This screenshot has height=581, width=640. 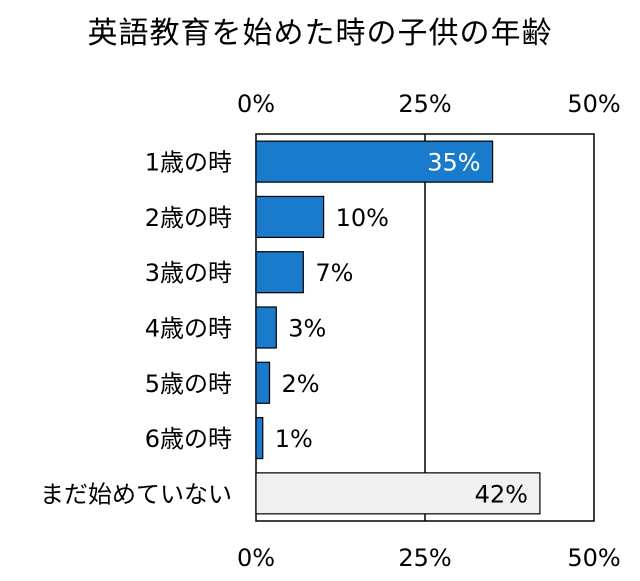 What do you see at coordinates (256, 558) in the screenshot?
I see `bottom-tick-label-0: 0%` at bounding box center [256, 558].